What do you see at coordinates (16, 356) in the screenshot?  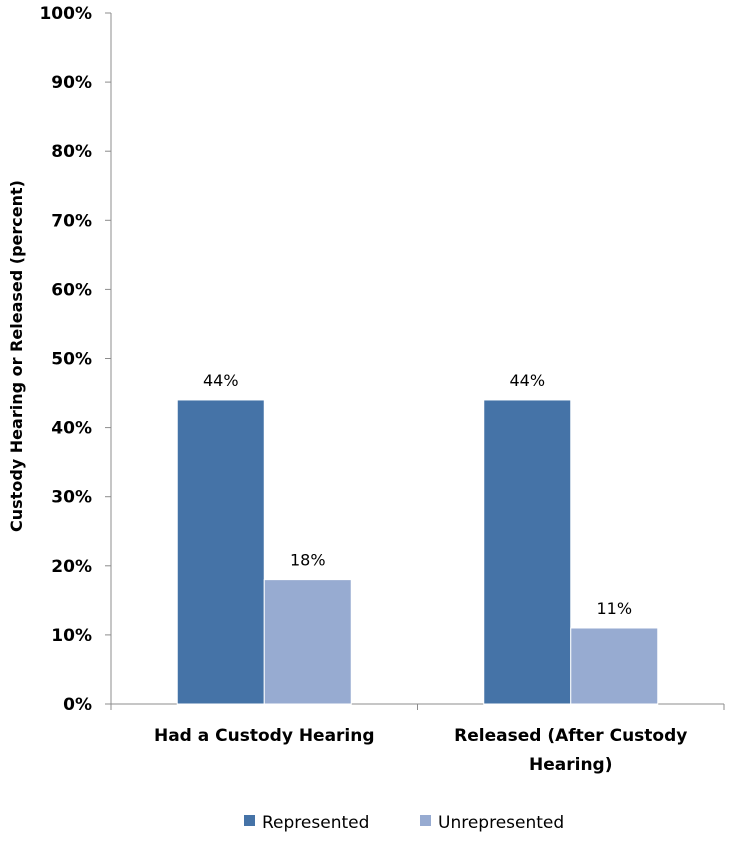 I see `y-axis-title: Custody Hearing or Released (percent)` at bounding box center [16, 356].